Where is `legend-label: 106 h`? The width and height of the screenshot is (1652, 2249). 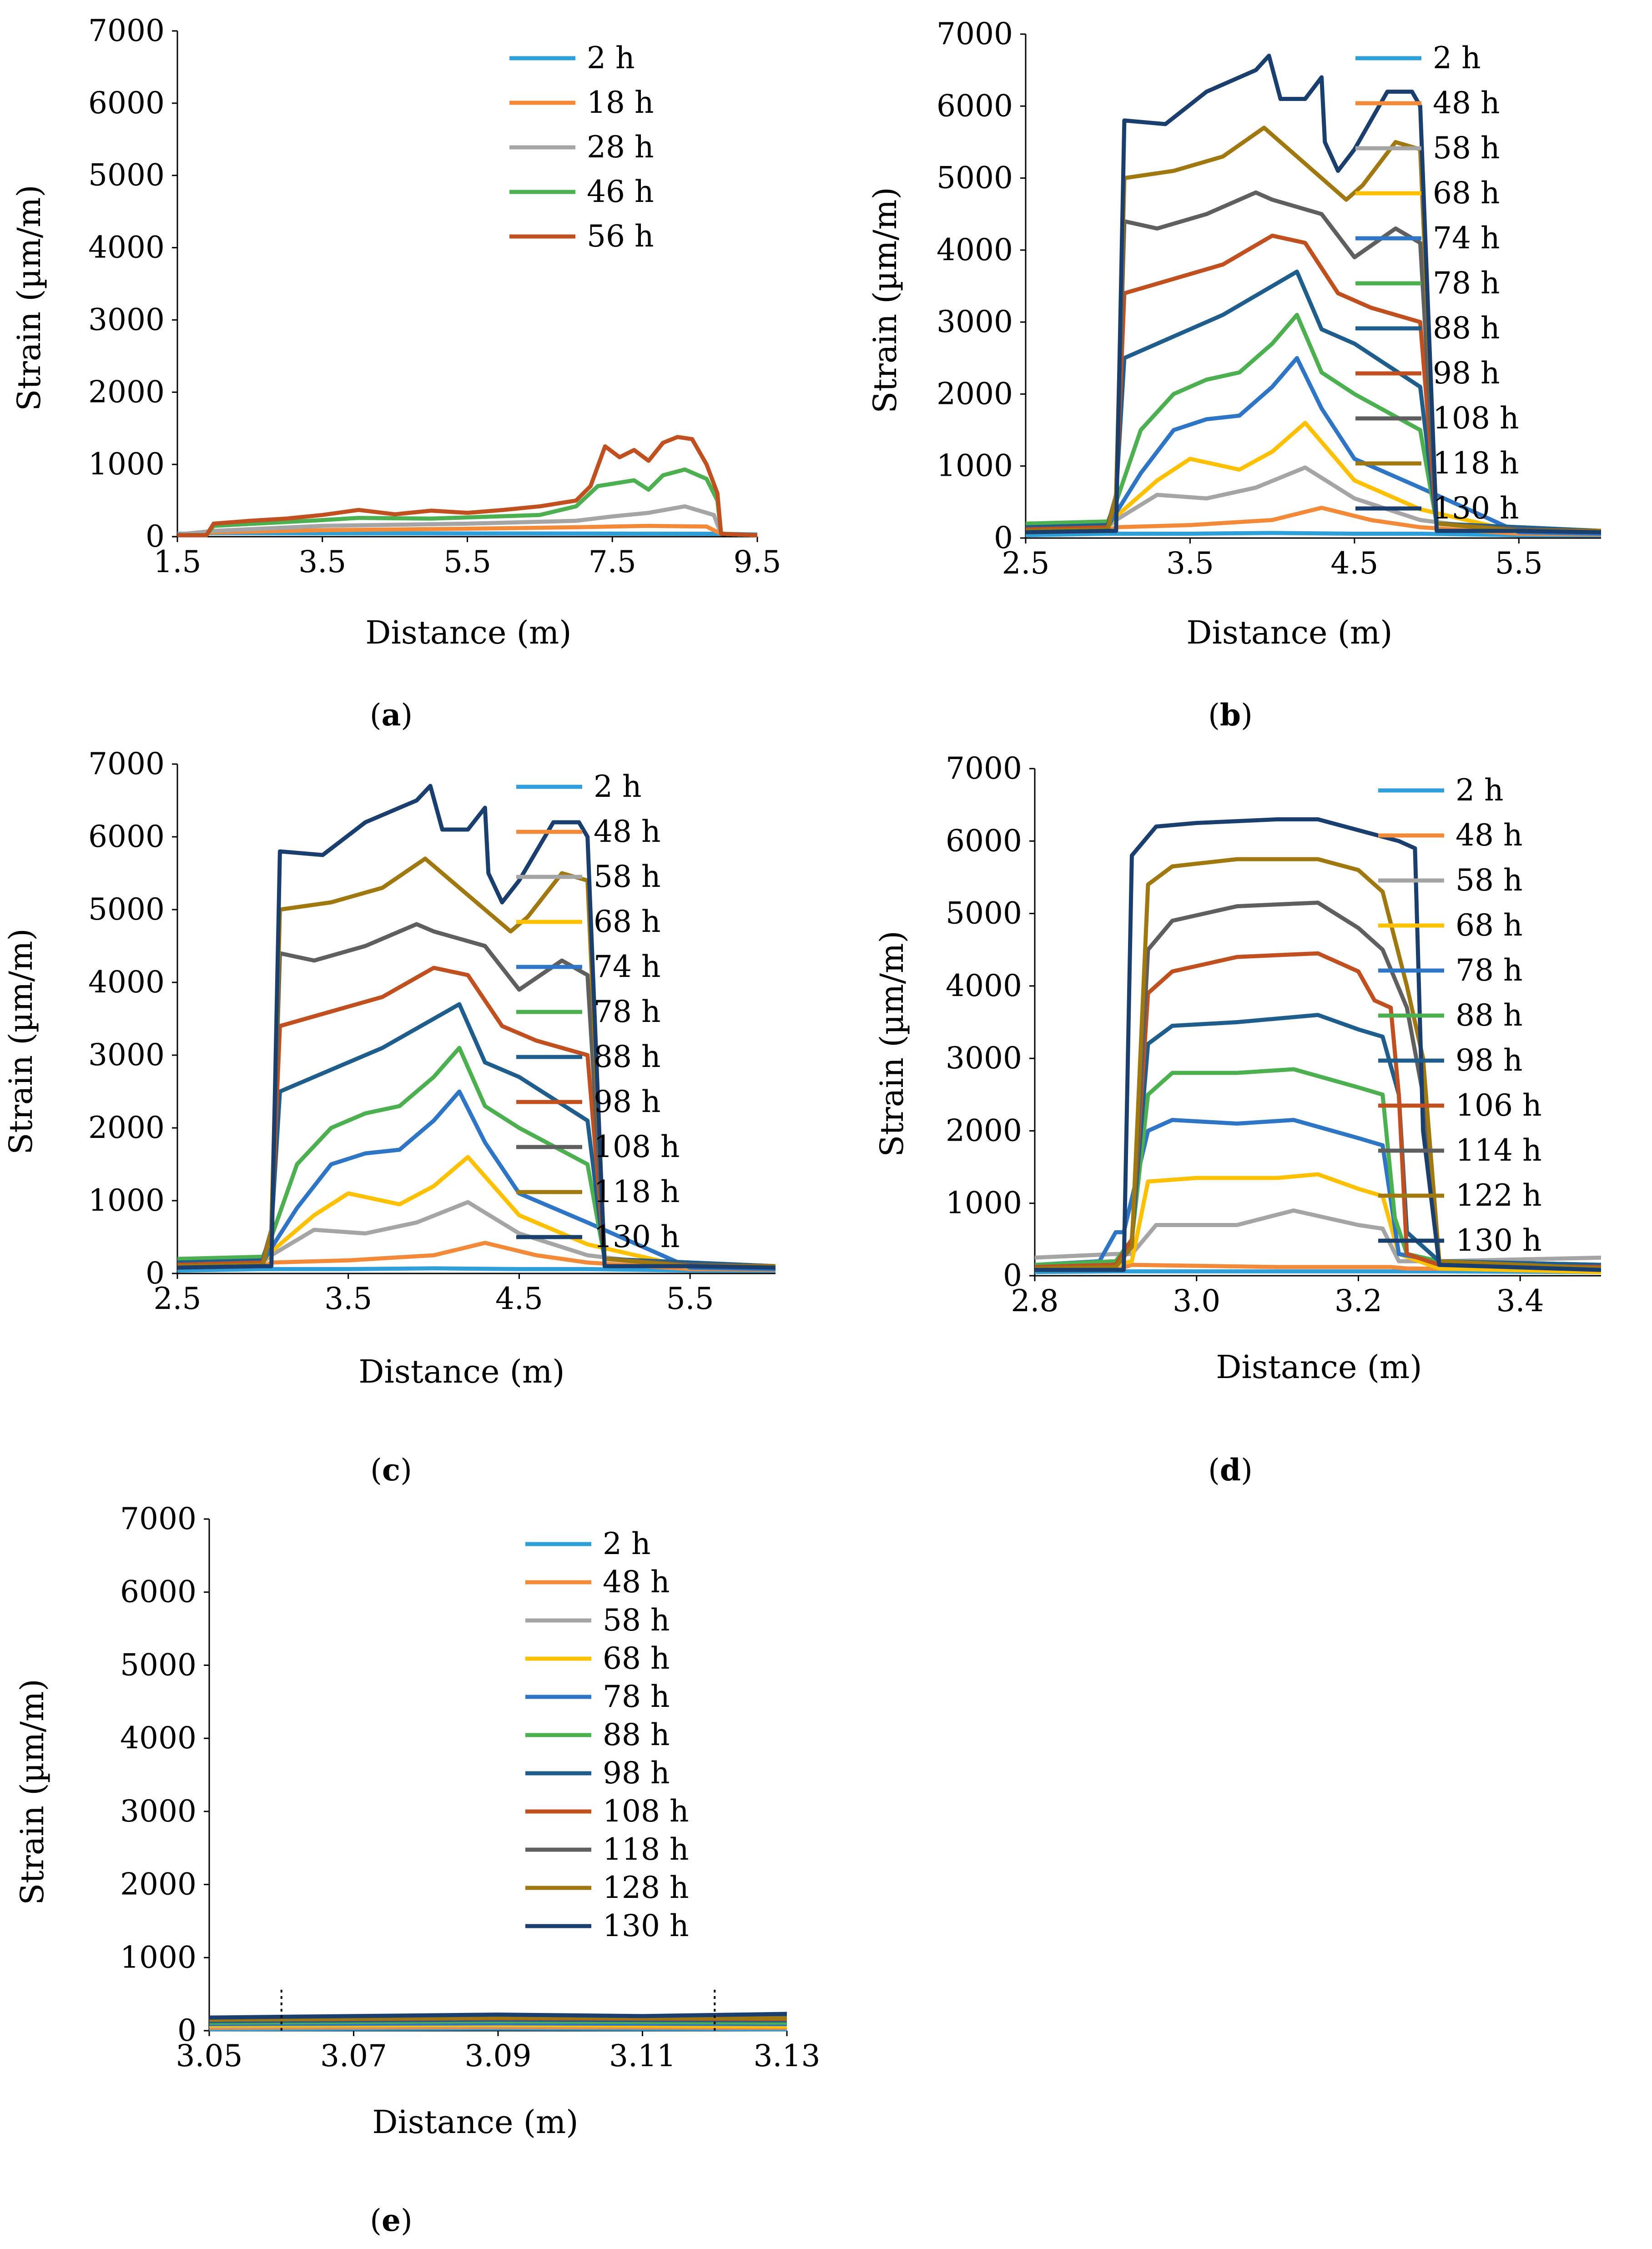 legend-label: 106 h is located at coordinates (1498, 1105).